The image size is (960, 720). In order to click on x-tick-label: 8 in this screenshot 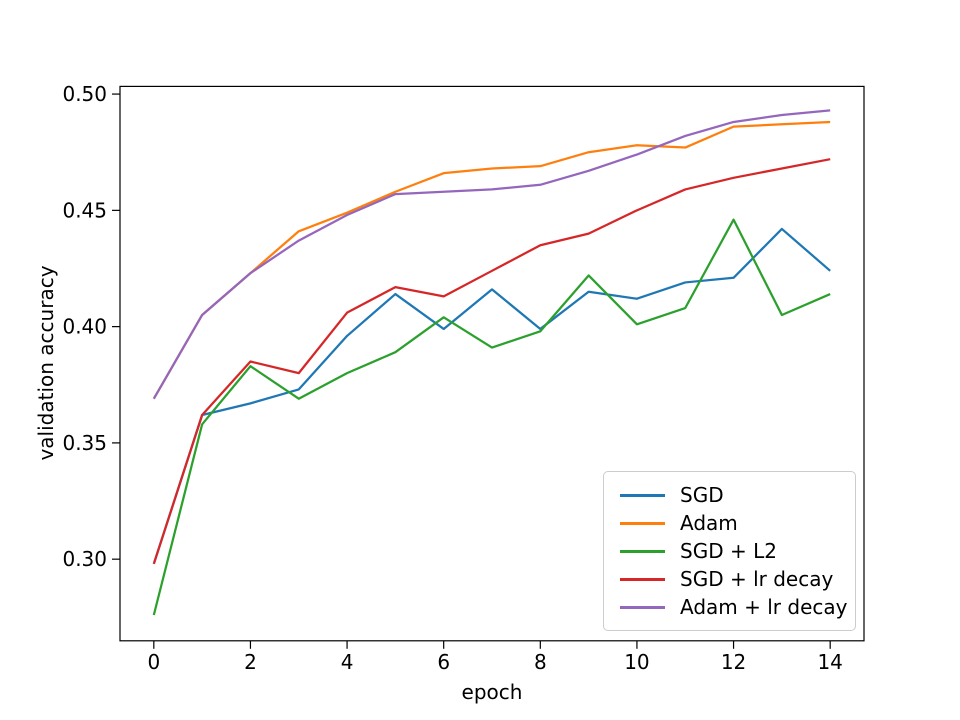, I will do `click(540, 662)`.